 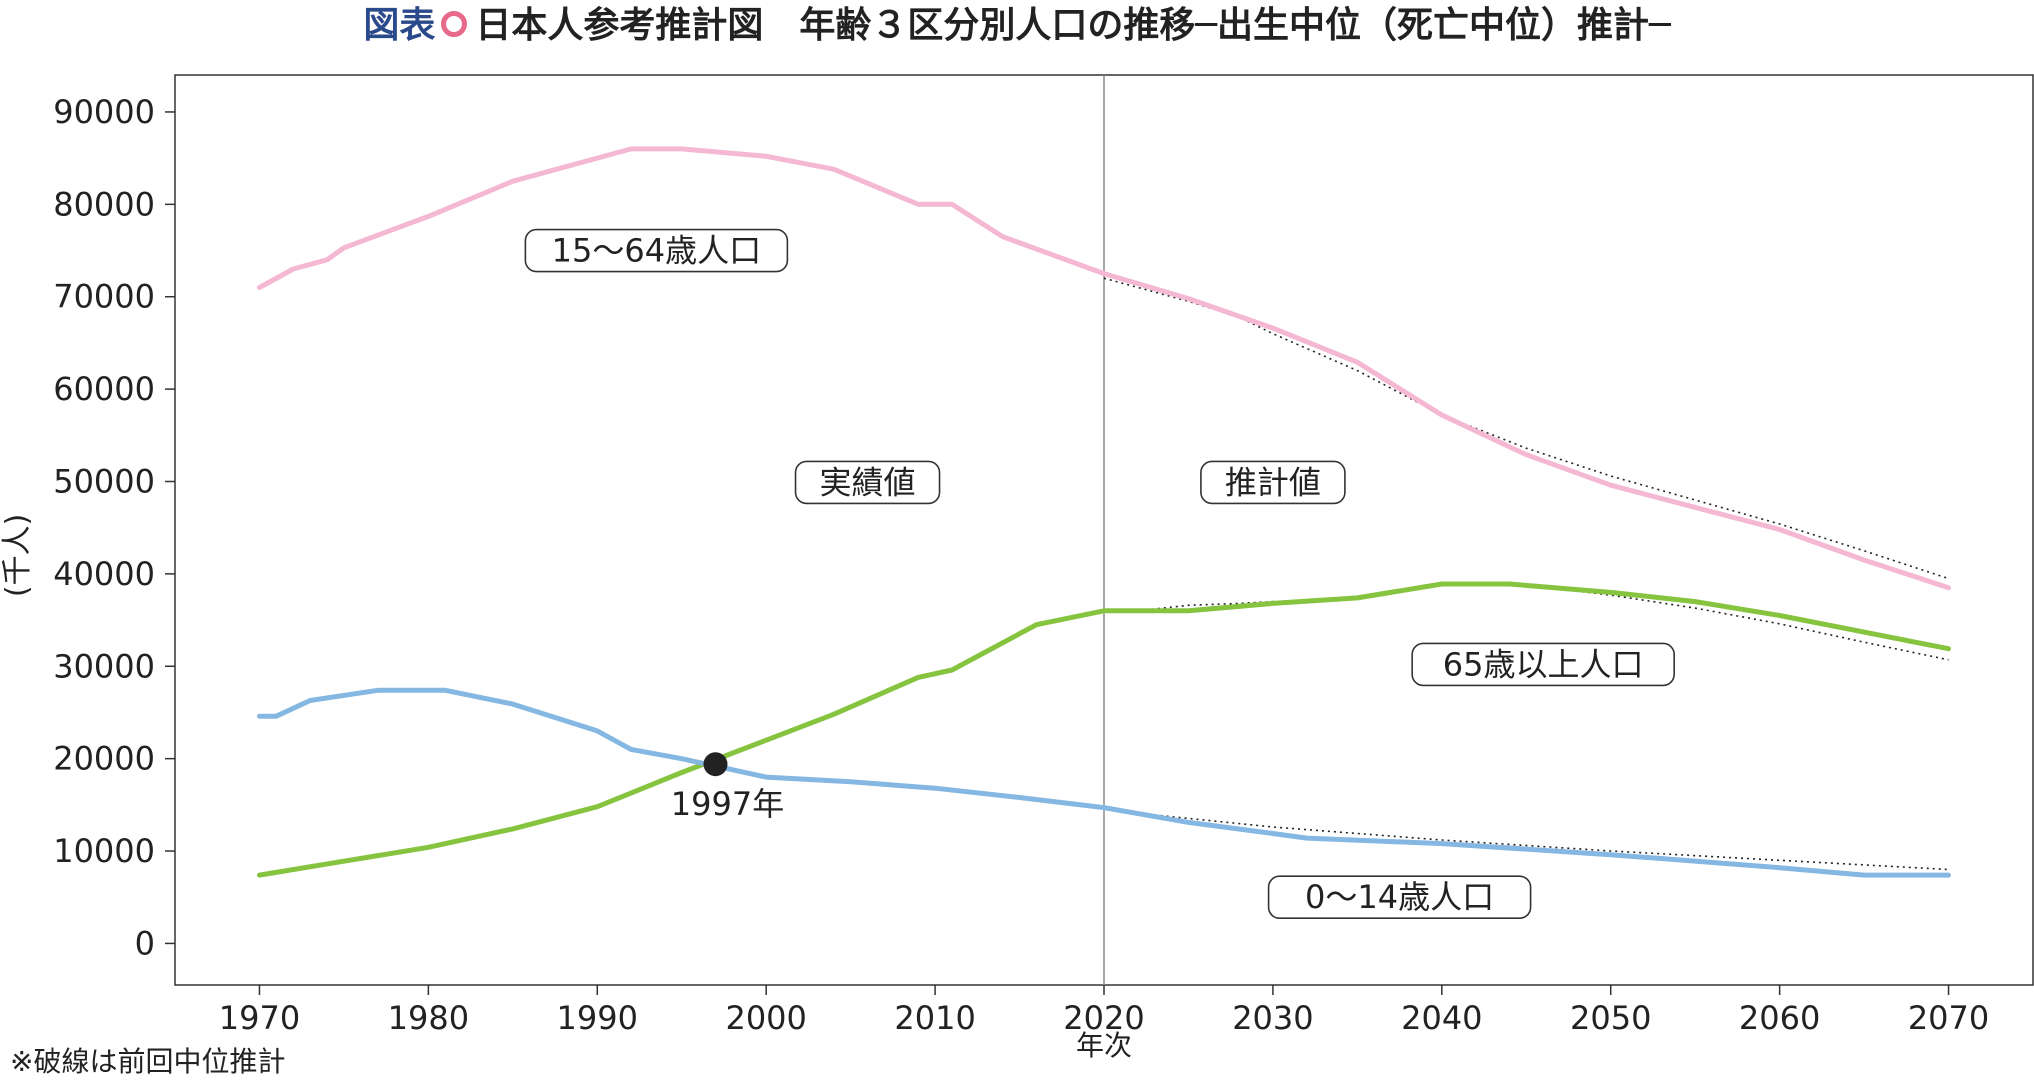 What do you see at coordinates (104, 389) in the screenshot?
I see `y-tick-label: 60000` at bounding box center [104, 389].